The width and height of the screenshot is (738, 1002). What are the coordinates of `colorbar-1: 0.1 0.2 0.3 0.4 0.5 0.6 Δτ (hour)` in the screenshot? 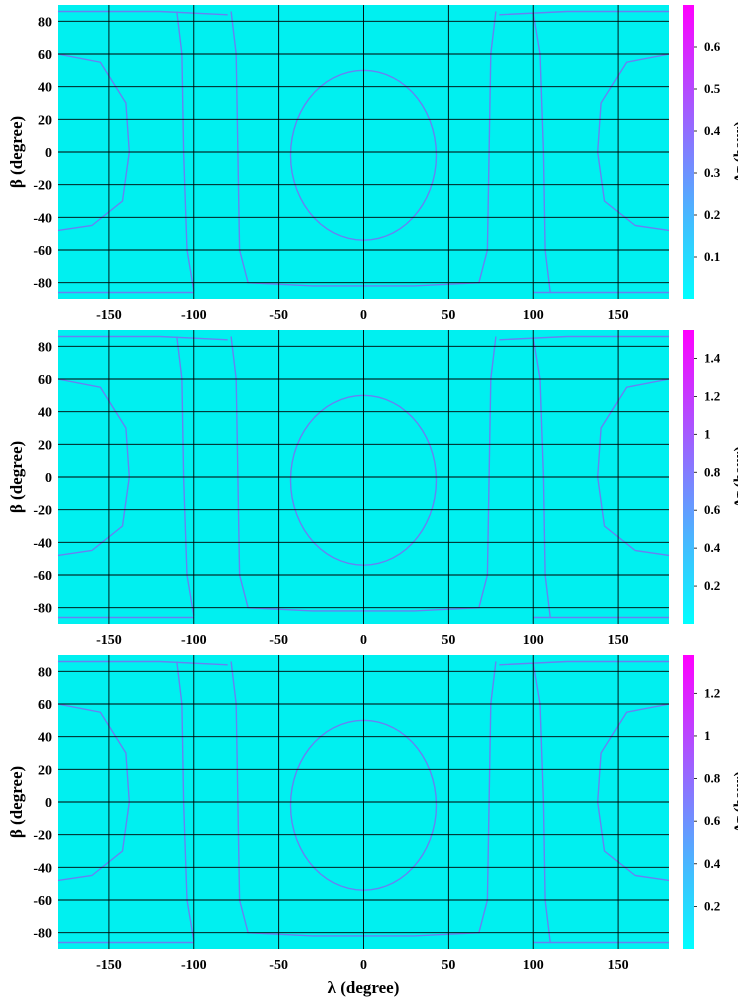 It's located at (710, 152).